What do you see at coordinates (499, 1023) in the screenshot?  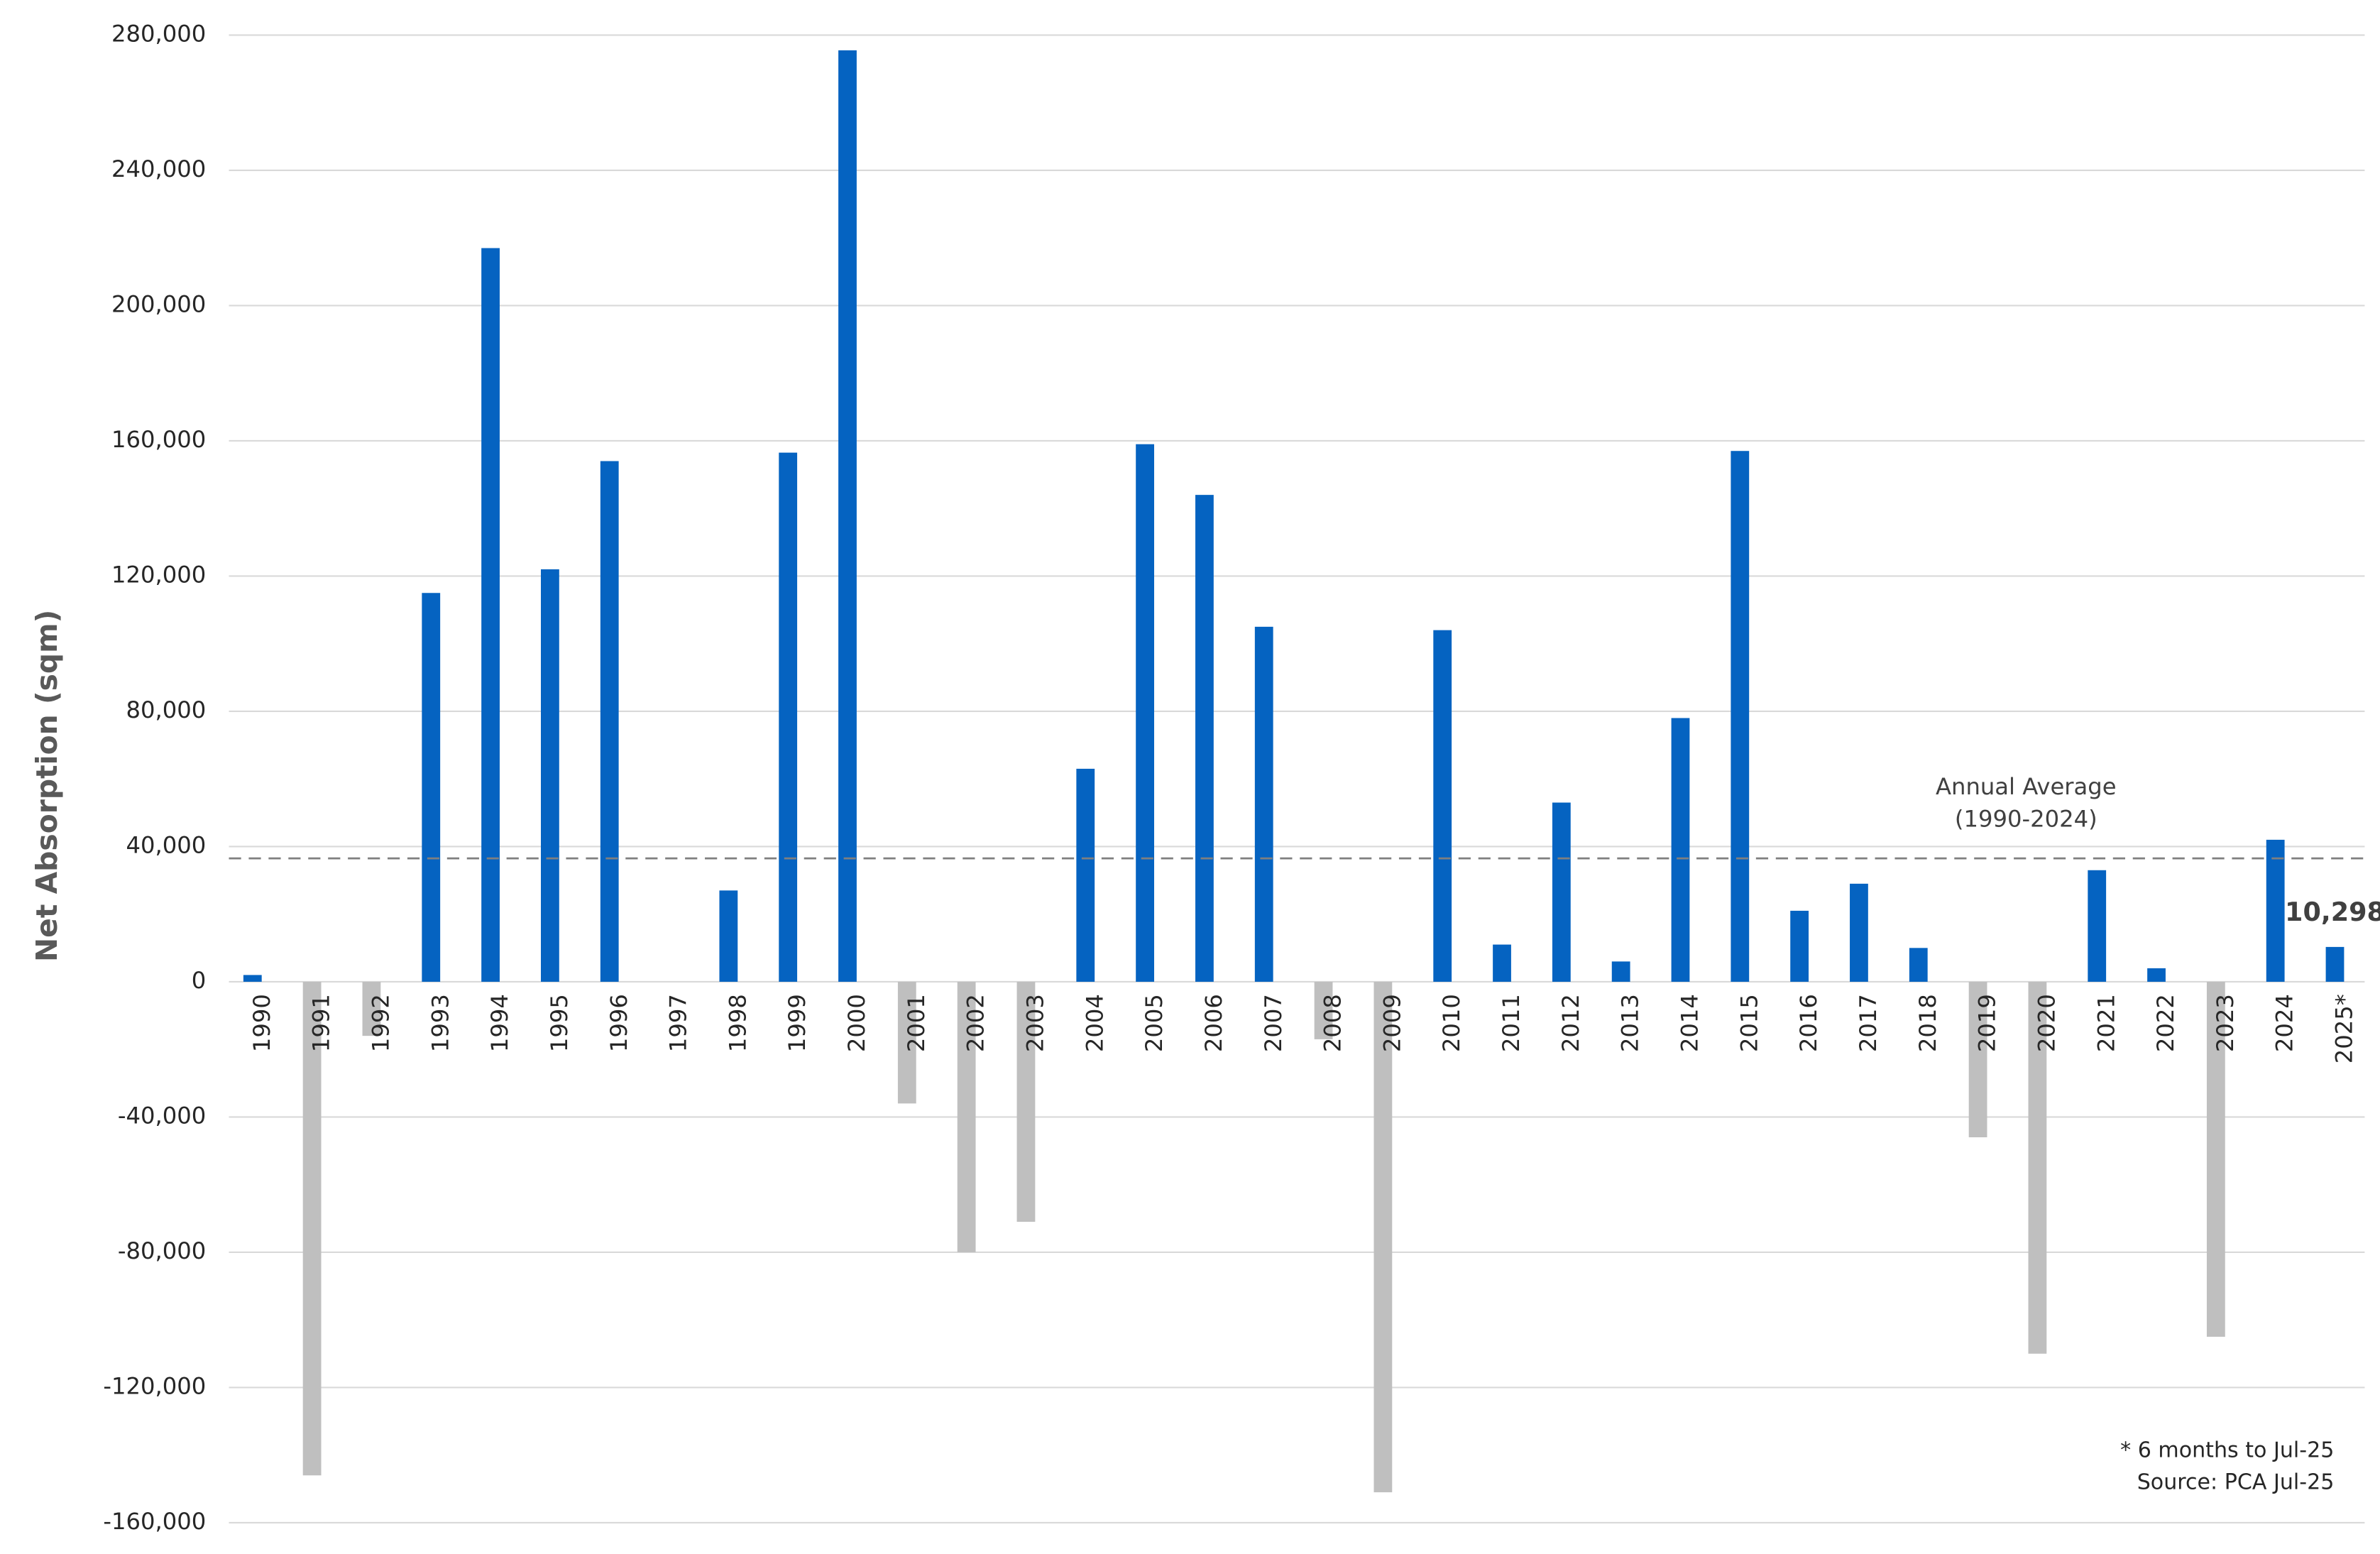 I see `x-tick-label: 1994` at bounding box center [499, 1023].